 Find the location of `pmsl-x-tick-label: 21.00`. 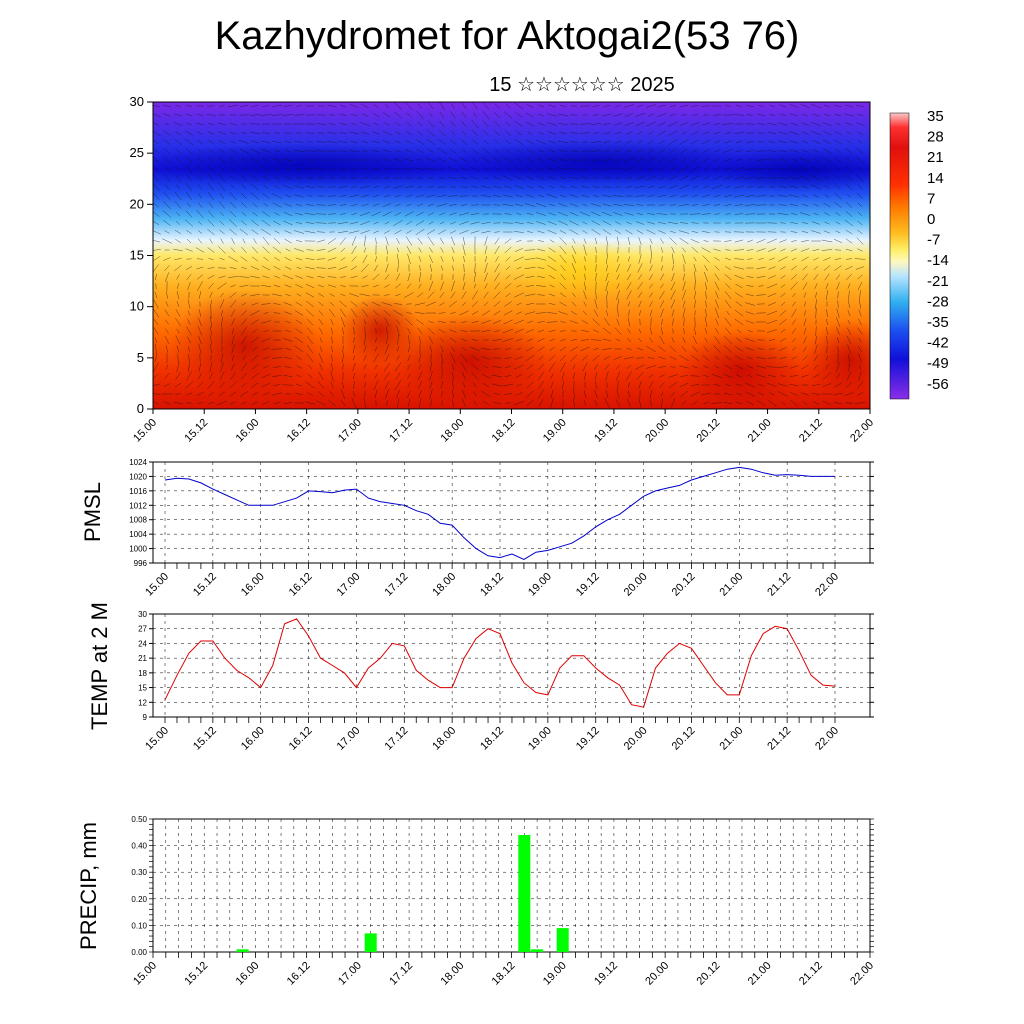

pmsl-x-tick-label: 21.00 is located at coordinates (731, 585).